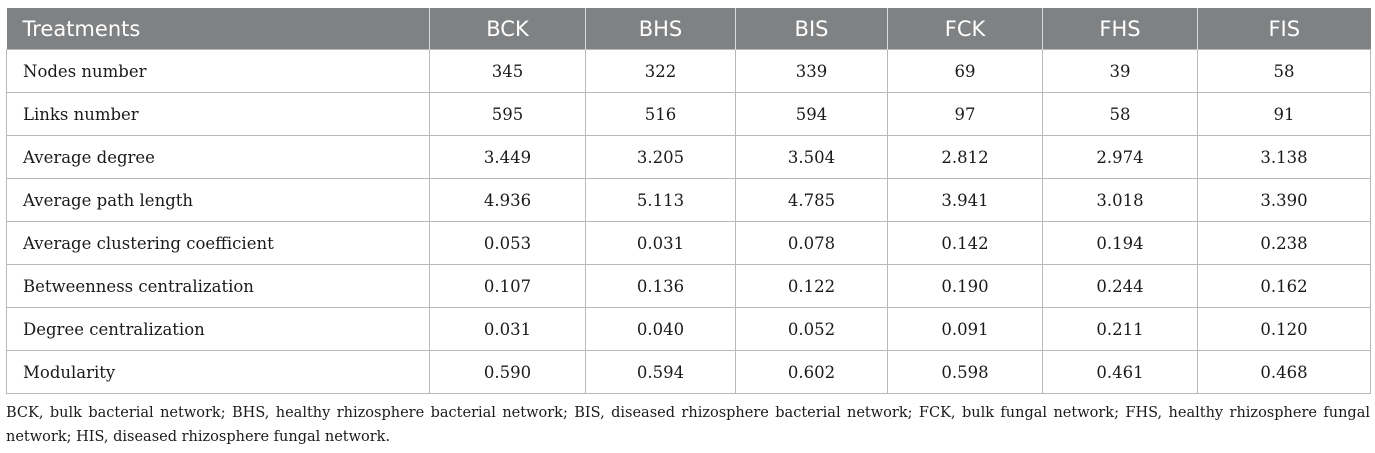 This screenshot has height=453, width=1375. What do you see at coordinates (507, 200) in the screenshot?
I see `table-cell: 4.936` at bounding box center [507, 200].